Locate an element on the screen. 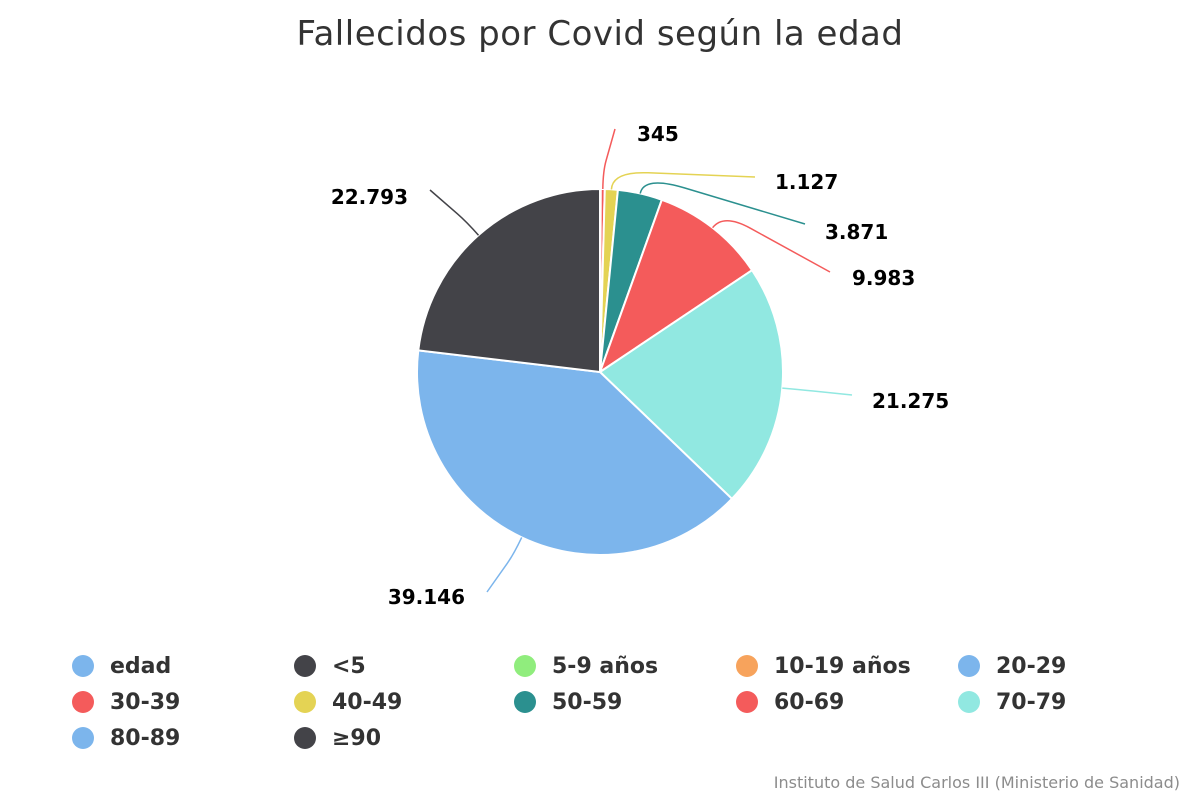  legend-item-60-69: 60-69 is located at coordinates (790, 702).